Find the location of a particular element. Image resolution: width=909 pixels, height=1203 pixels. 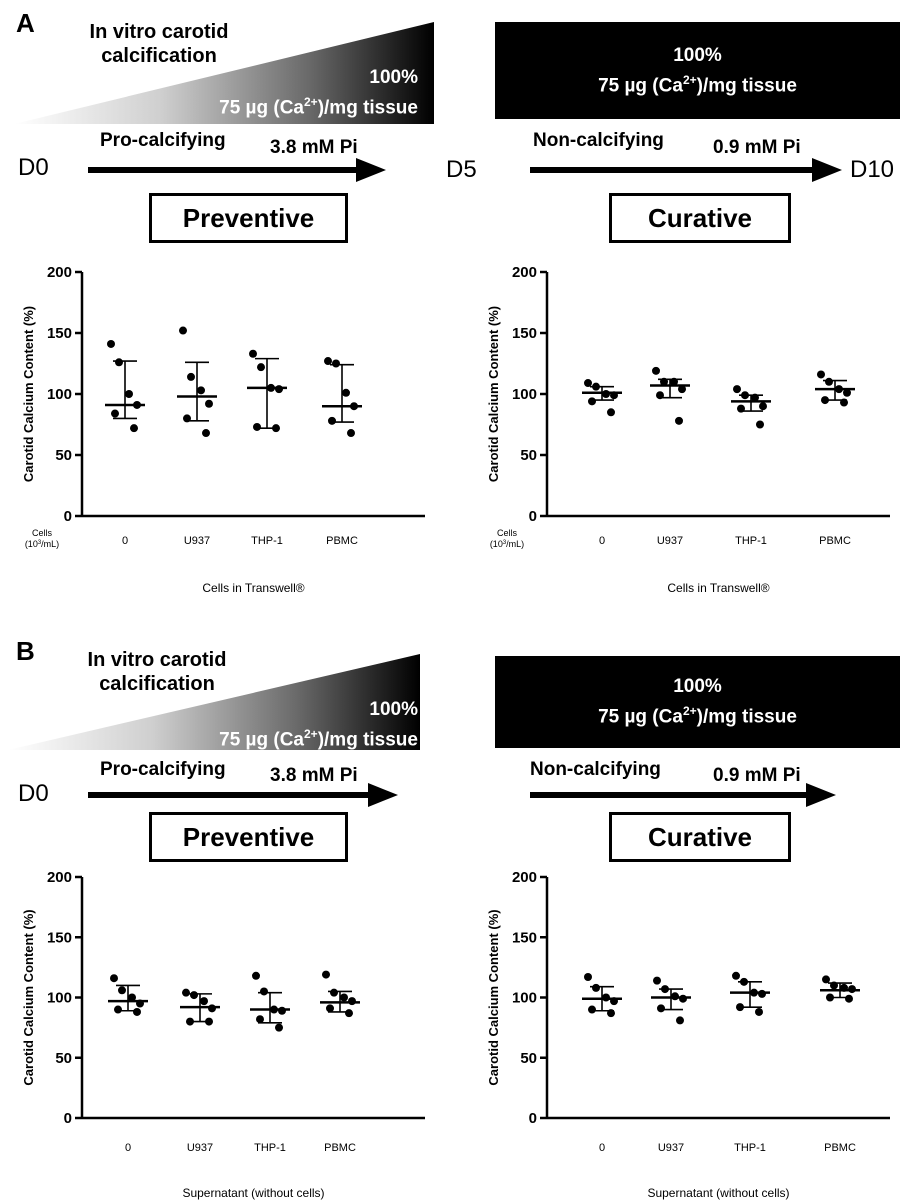

panel-letter-a: A is located at coordinates (25, 23).